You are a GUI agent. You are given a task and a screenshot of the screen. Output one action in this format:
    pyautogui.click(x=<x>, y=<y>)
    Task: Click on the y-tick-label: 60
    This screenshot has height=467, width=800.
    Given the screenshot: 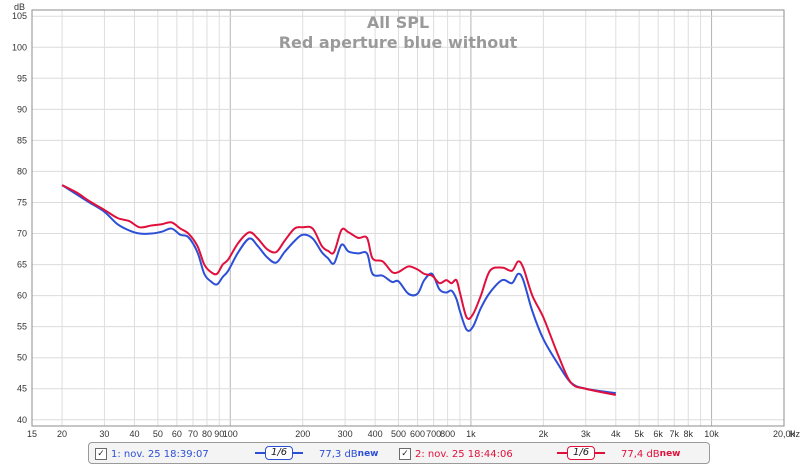 What is the action you would take?
    pyautogui.click(x=22, y=296)
    